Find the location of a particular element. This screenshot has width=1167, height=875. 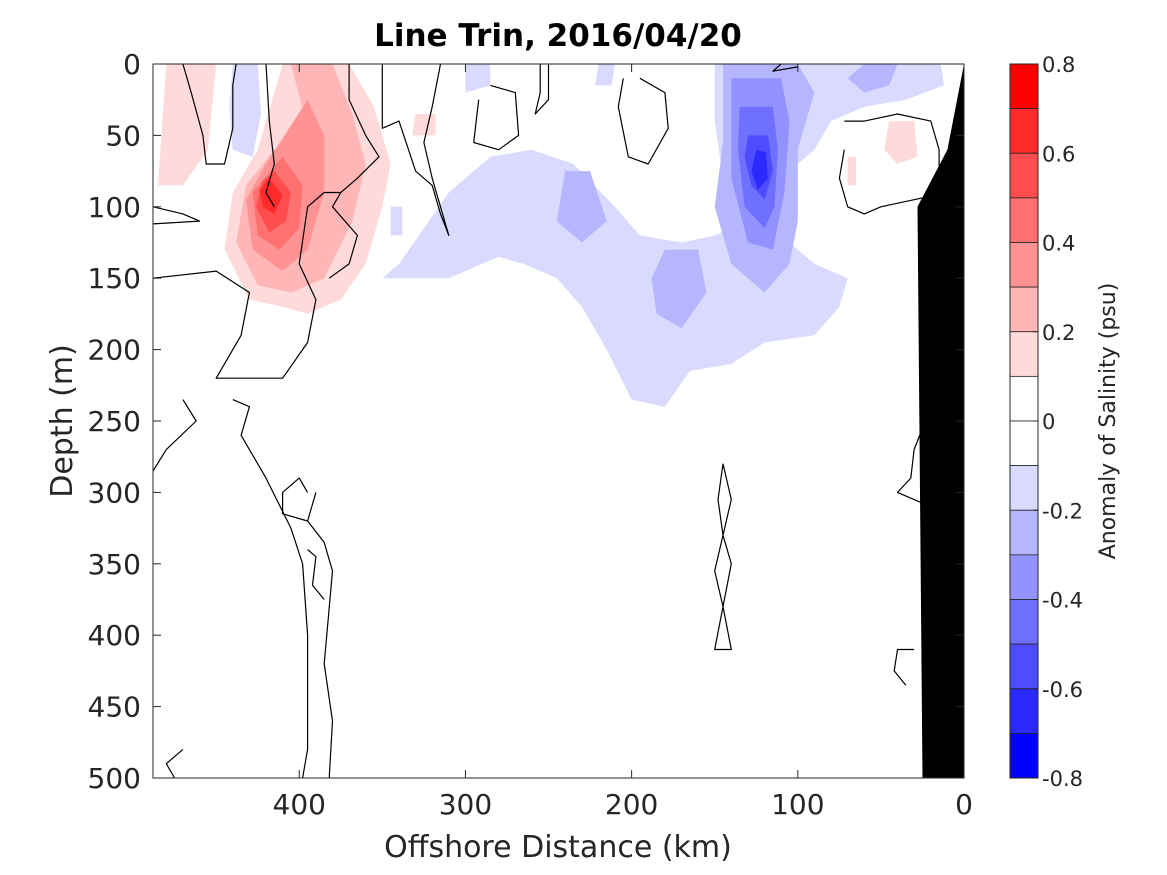

x-tick-label: 0 is located at coordinates (964, 804).